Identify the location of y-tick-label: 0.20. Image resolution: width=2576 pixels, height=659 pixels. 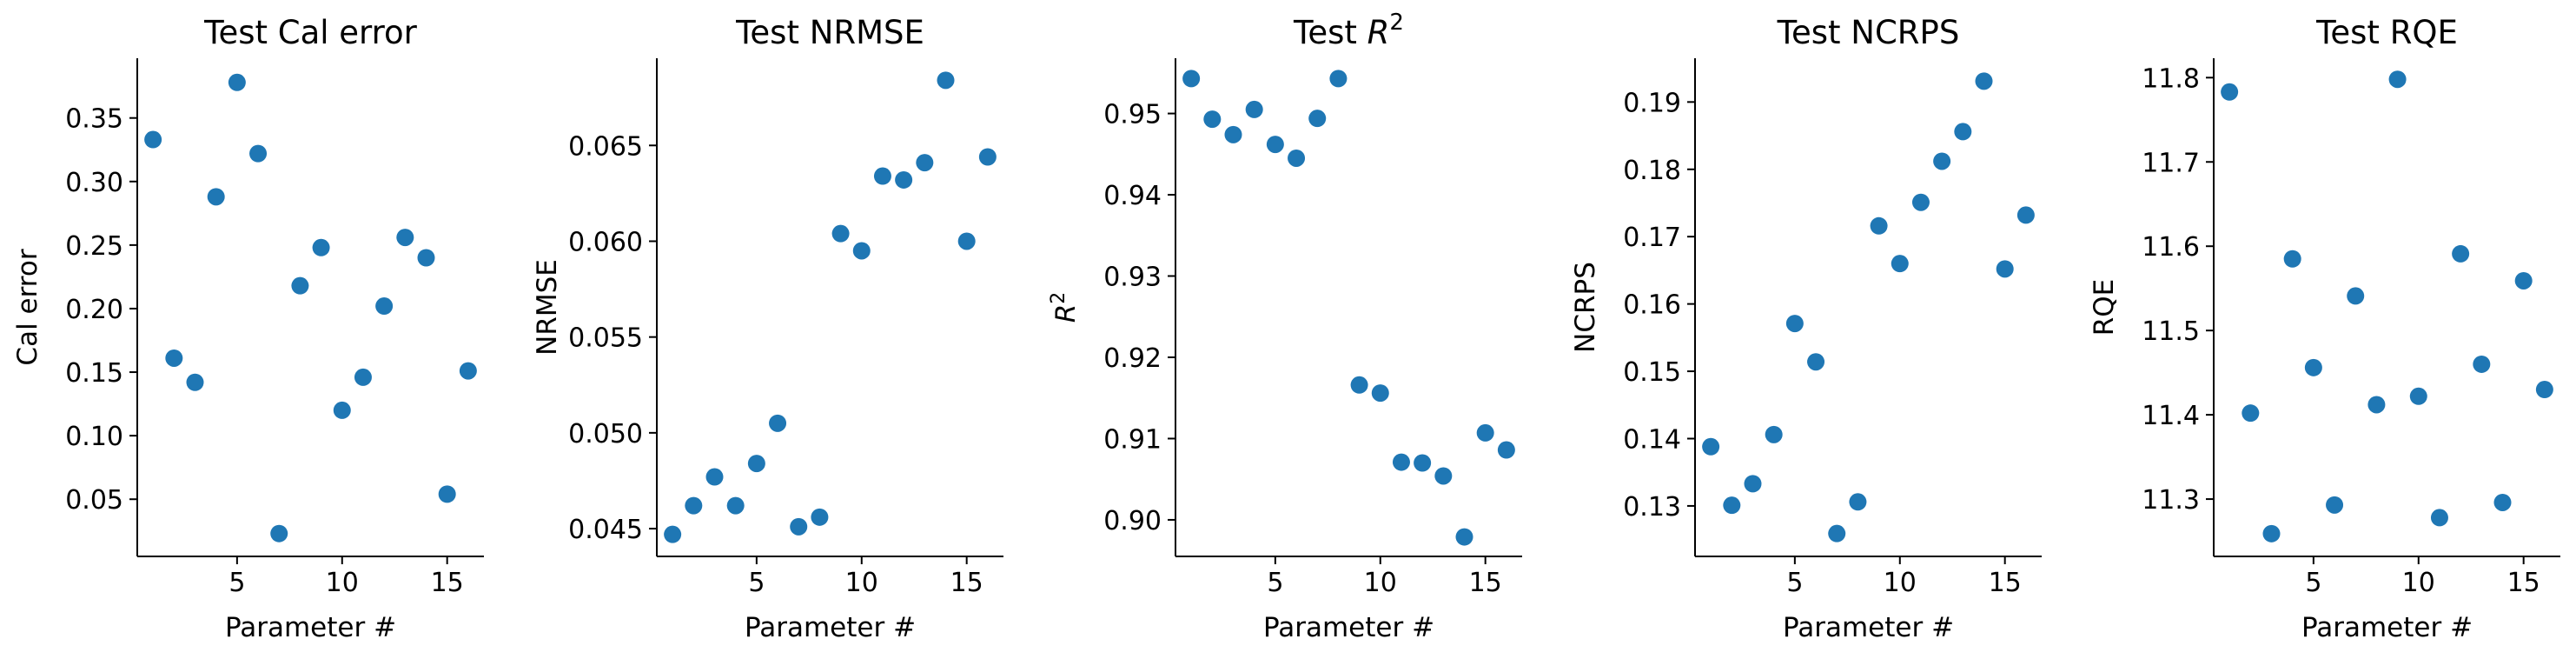
(94, 310).